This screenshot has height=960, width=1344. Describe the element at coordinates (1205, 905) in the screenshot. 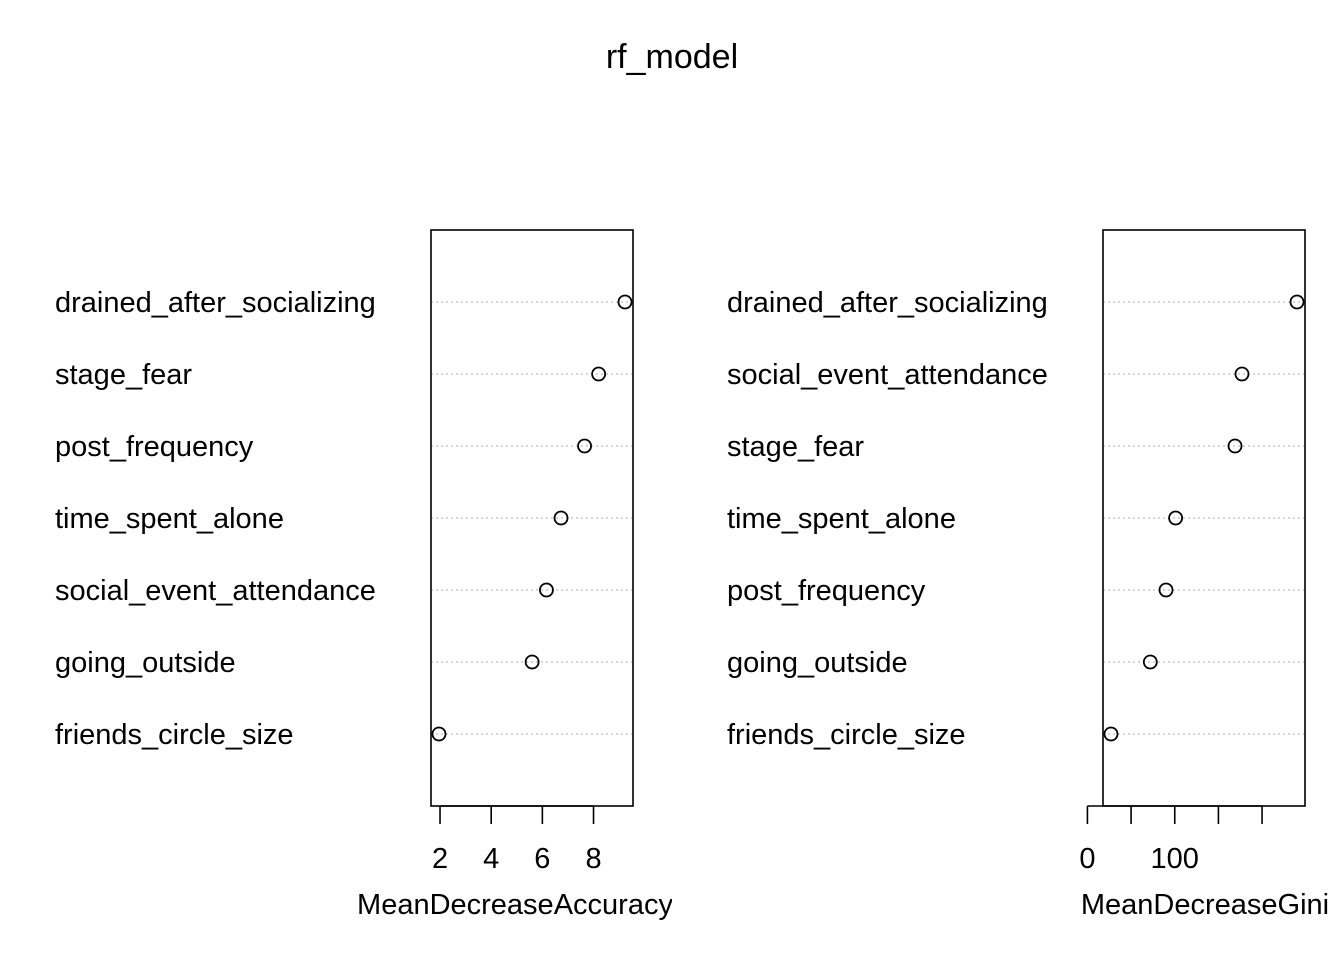

I see `x-axis-label: MeanDecreaseGini` at that location.